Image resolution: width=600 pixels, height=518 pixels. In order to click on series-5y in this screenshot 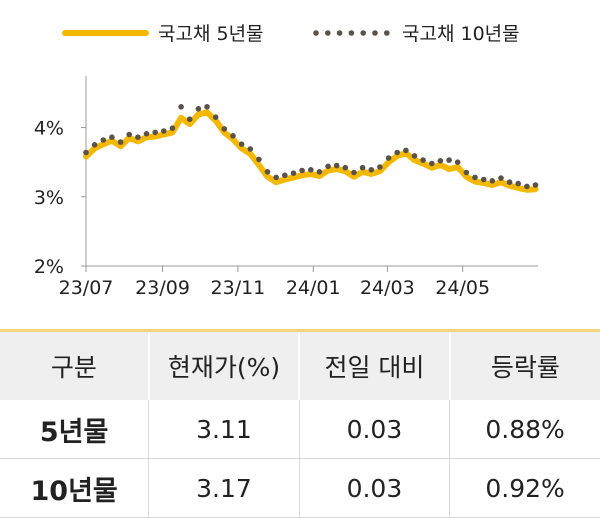, I will do `click(311, 151)`.